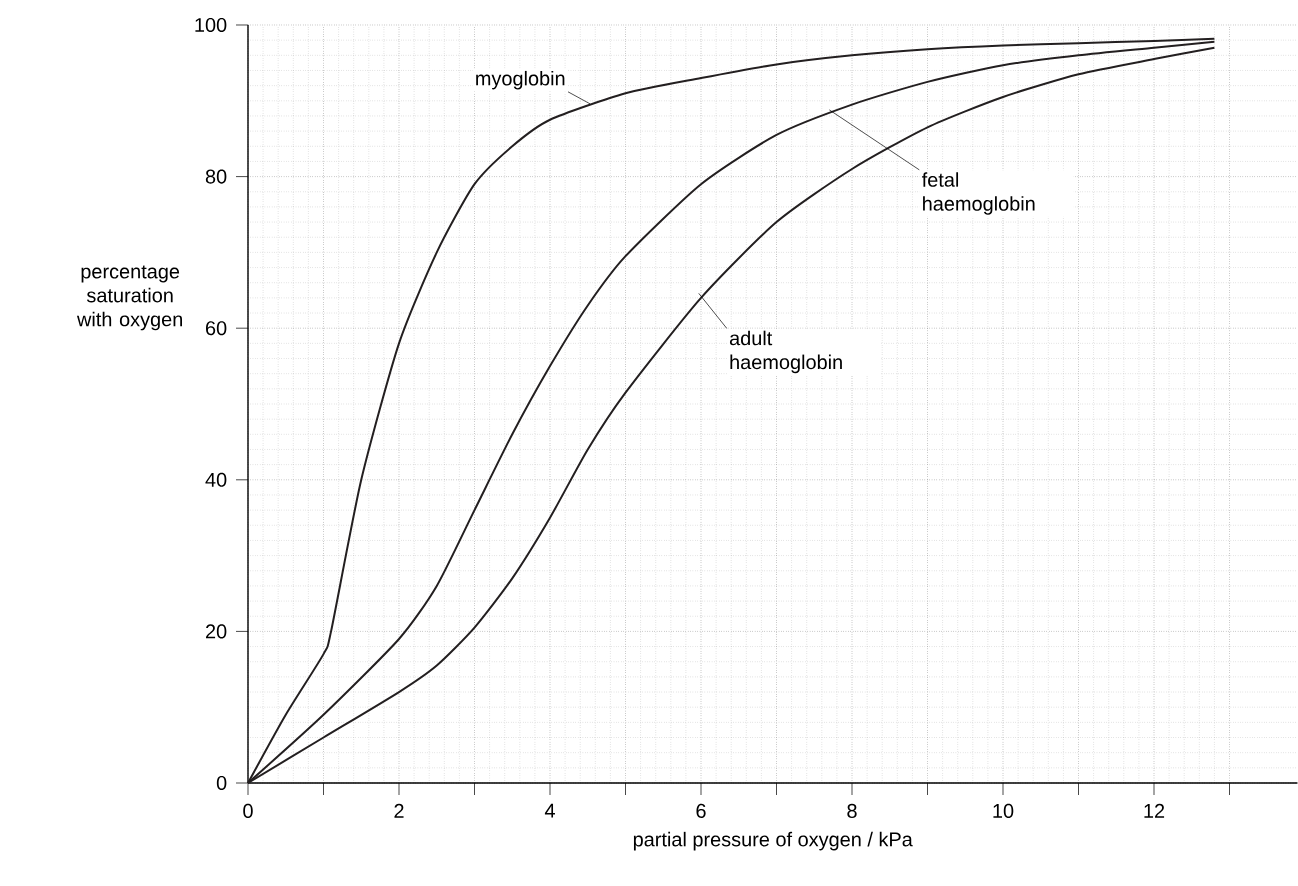 Image resolution: width=1298 pixels, height=886 pixels. Describe the element at coordinates (221, 783) in the screenshot. I see `y-tick-label: 0` at that location.